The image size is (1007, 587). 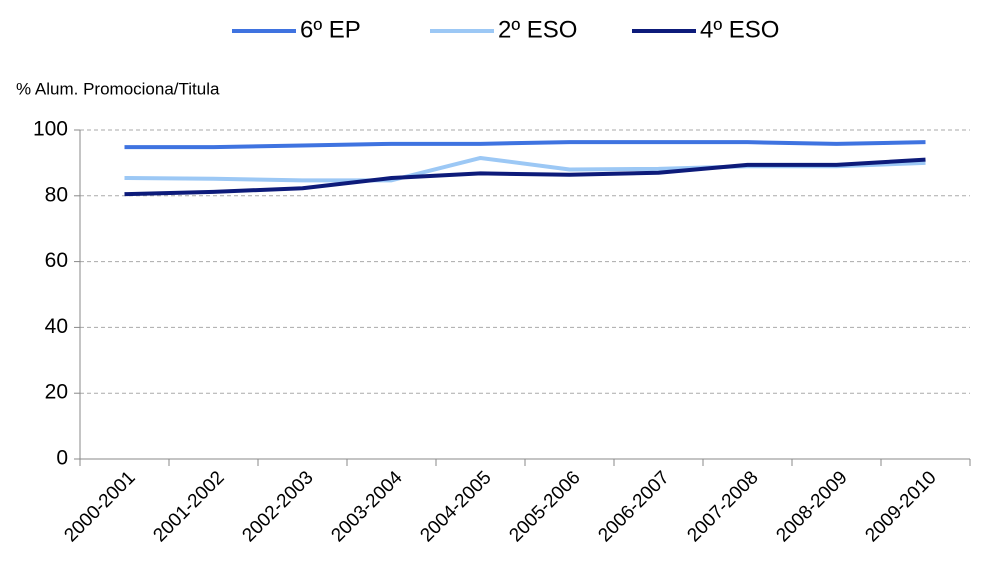 What do you see at coordinates (811, 506) in the screenshot?
I see `x-tick-label: 2008-2009` at bounding box center [811, 506].